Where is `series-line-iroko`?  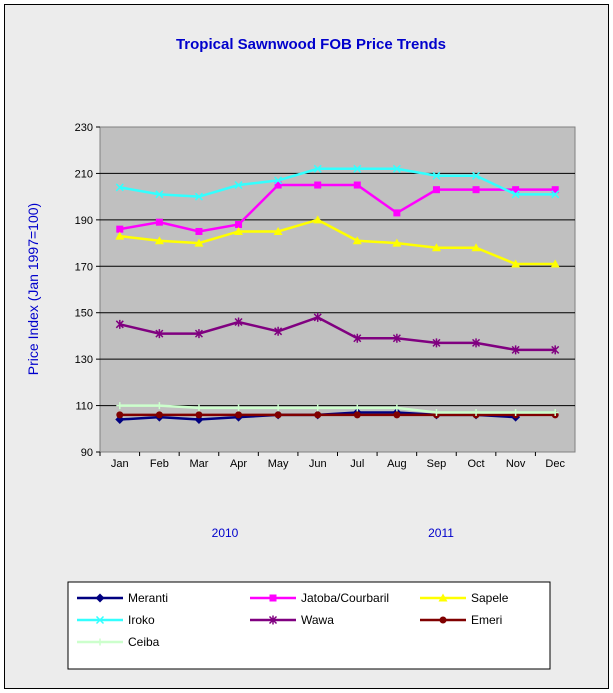
series-line-iroko is located at coordinates (337, 182).